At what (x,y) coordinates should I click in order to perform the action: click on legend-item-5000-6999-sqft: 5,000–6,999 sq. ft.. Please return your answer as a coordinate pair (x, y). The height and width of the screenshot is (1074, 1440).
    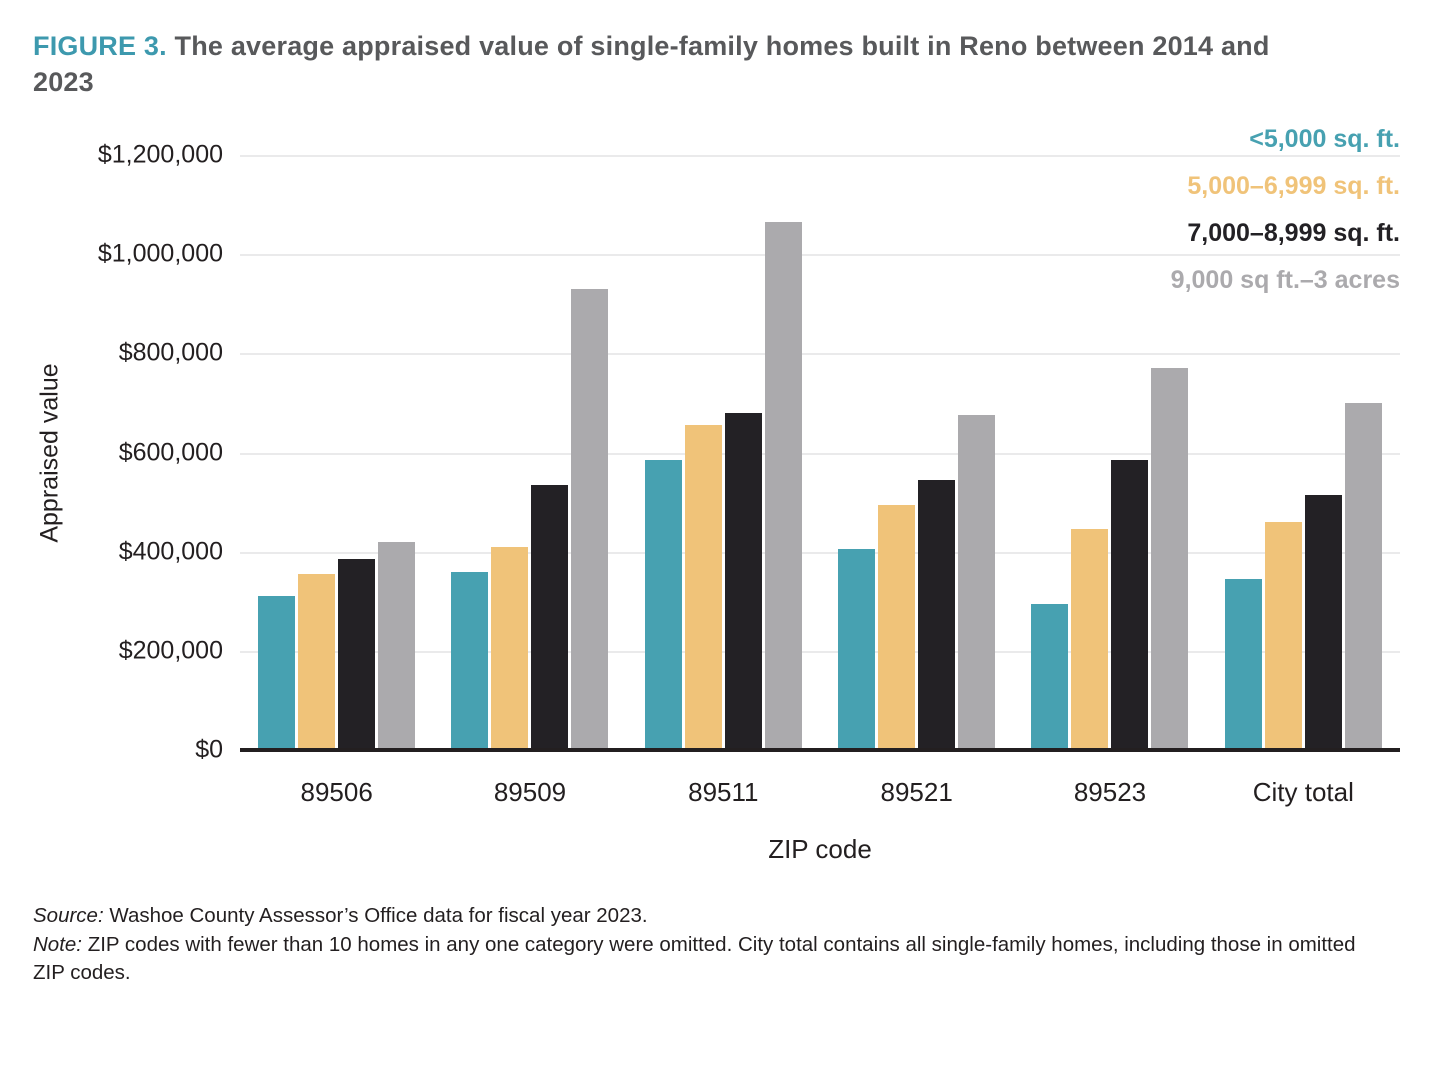
    Looking at the image, I should click on (1293, 186).